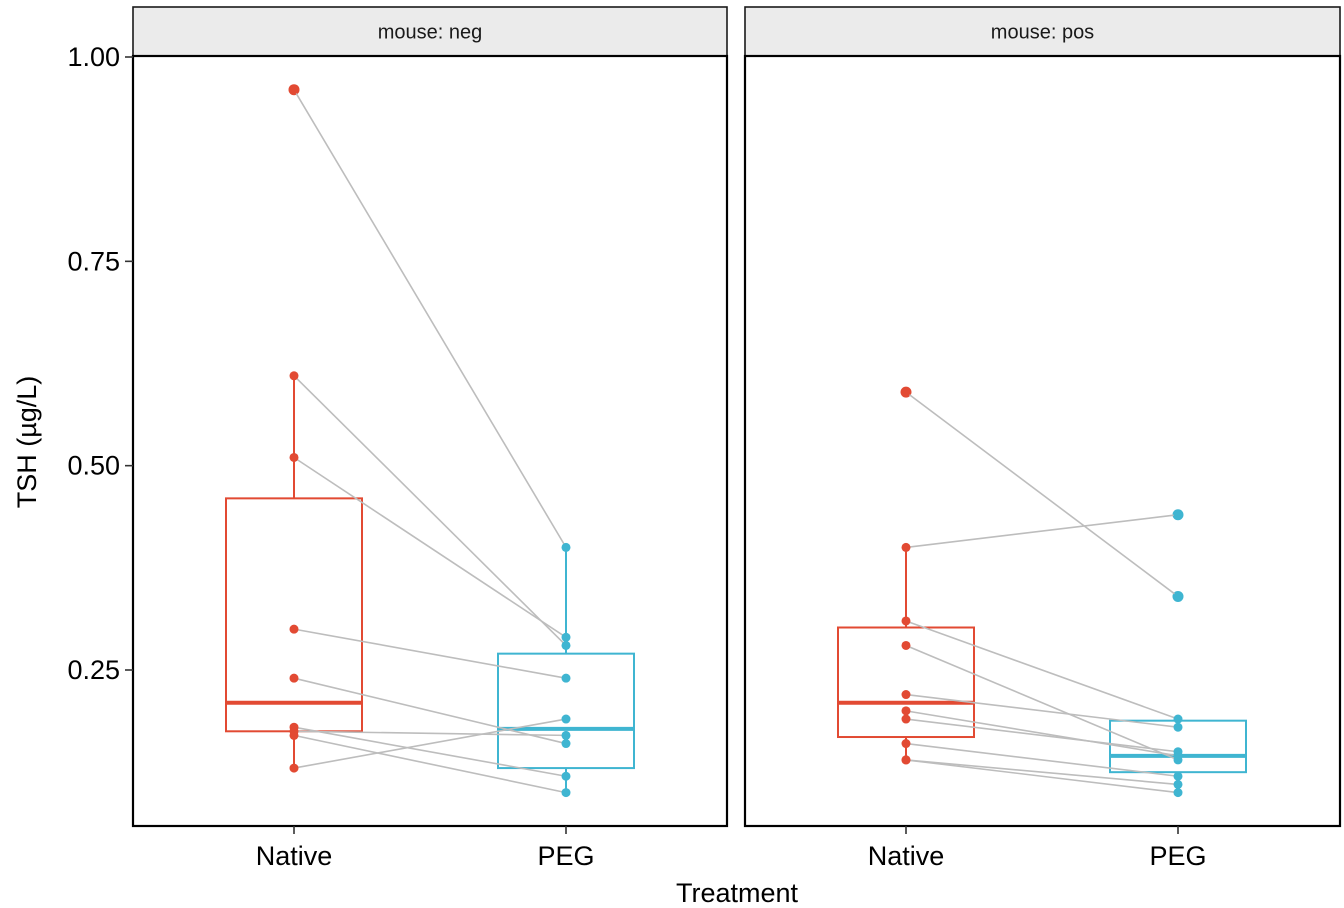 The image size is (1344, 908). I want to click on y-axis-title: TSH (µg/L), so click(27, 442).